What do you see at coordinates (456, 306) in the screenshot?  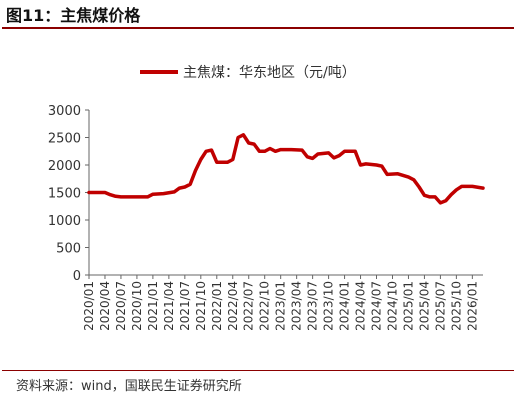 I see `x-tick-label: 2025/10` at bounding box center [456, 306].